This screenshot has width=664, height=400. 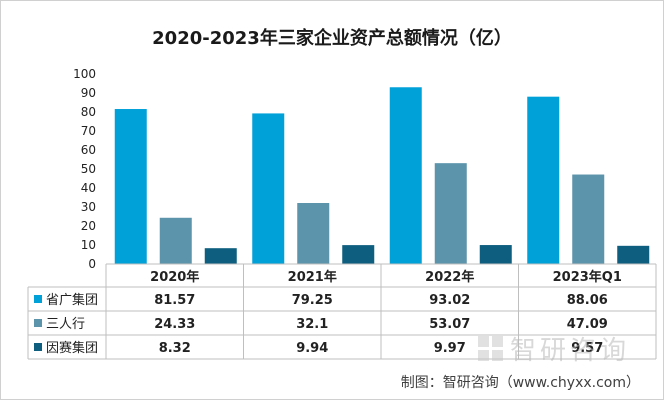 What do you see at coordinates (587, 324) in the screenshot?
I see `data-label: 47.09` at bounding box center [587, 324].